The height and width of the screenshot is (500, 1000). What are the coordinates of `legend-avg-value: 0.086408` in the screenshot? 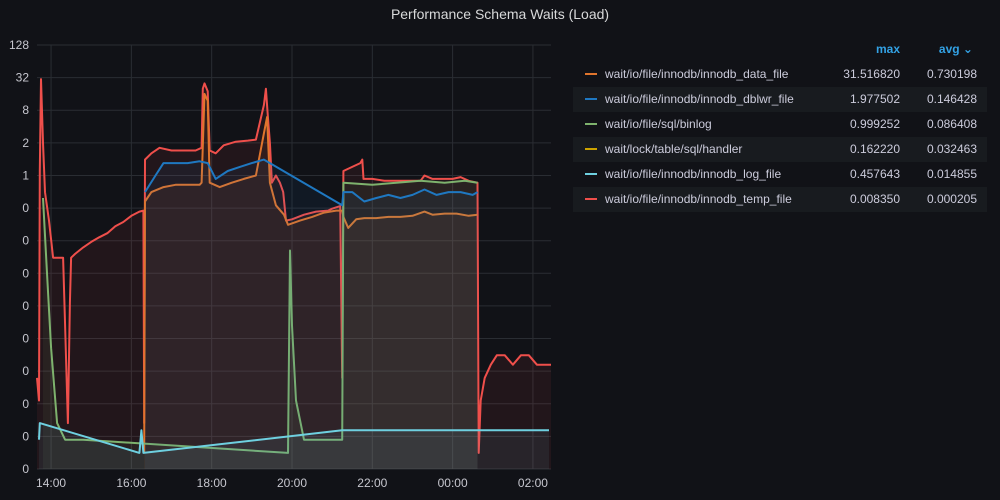 It's located at (951, 124).